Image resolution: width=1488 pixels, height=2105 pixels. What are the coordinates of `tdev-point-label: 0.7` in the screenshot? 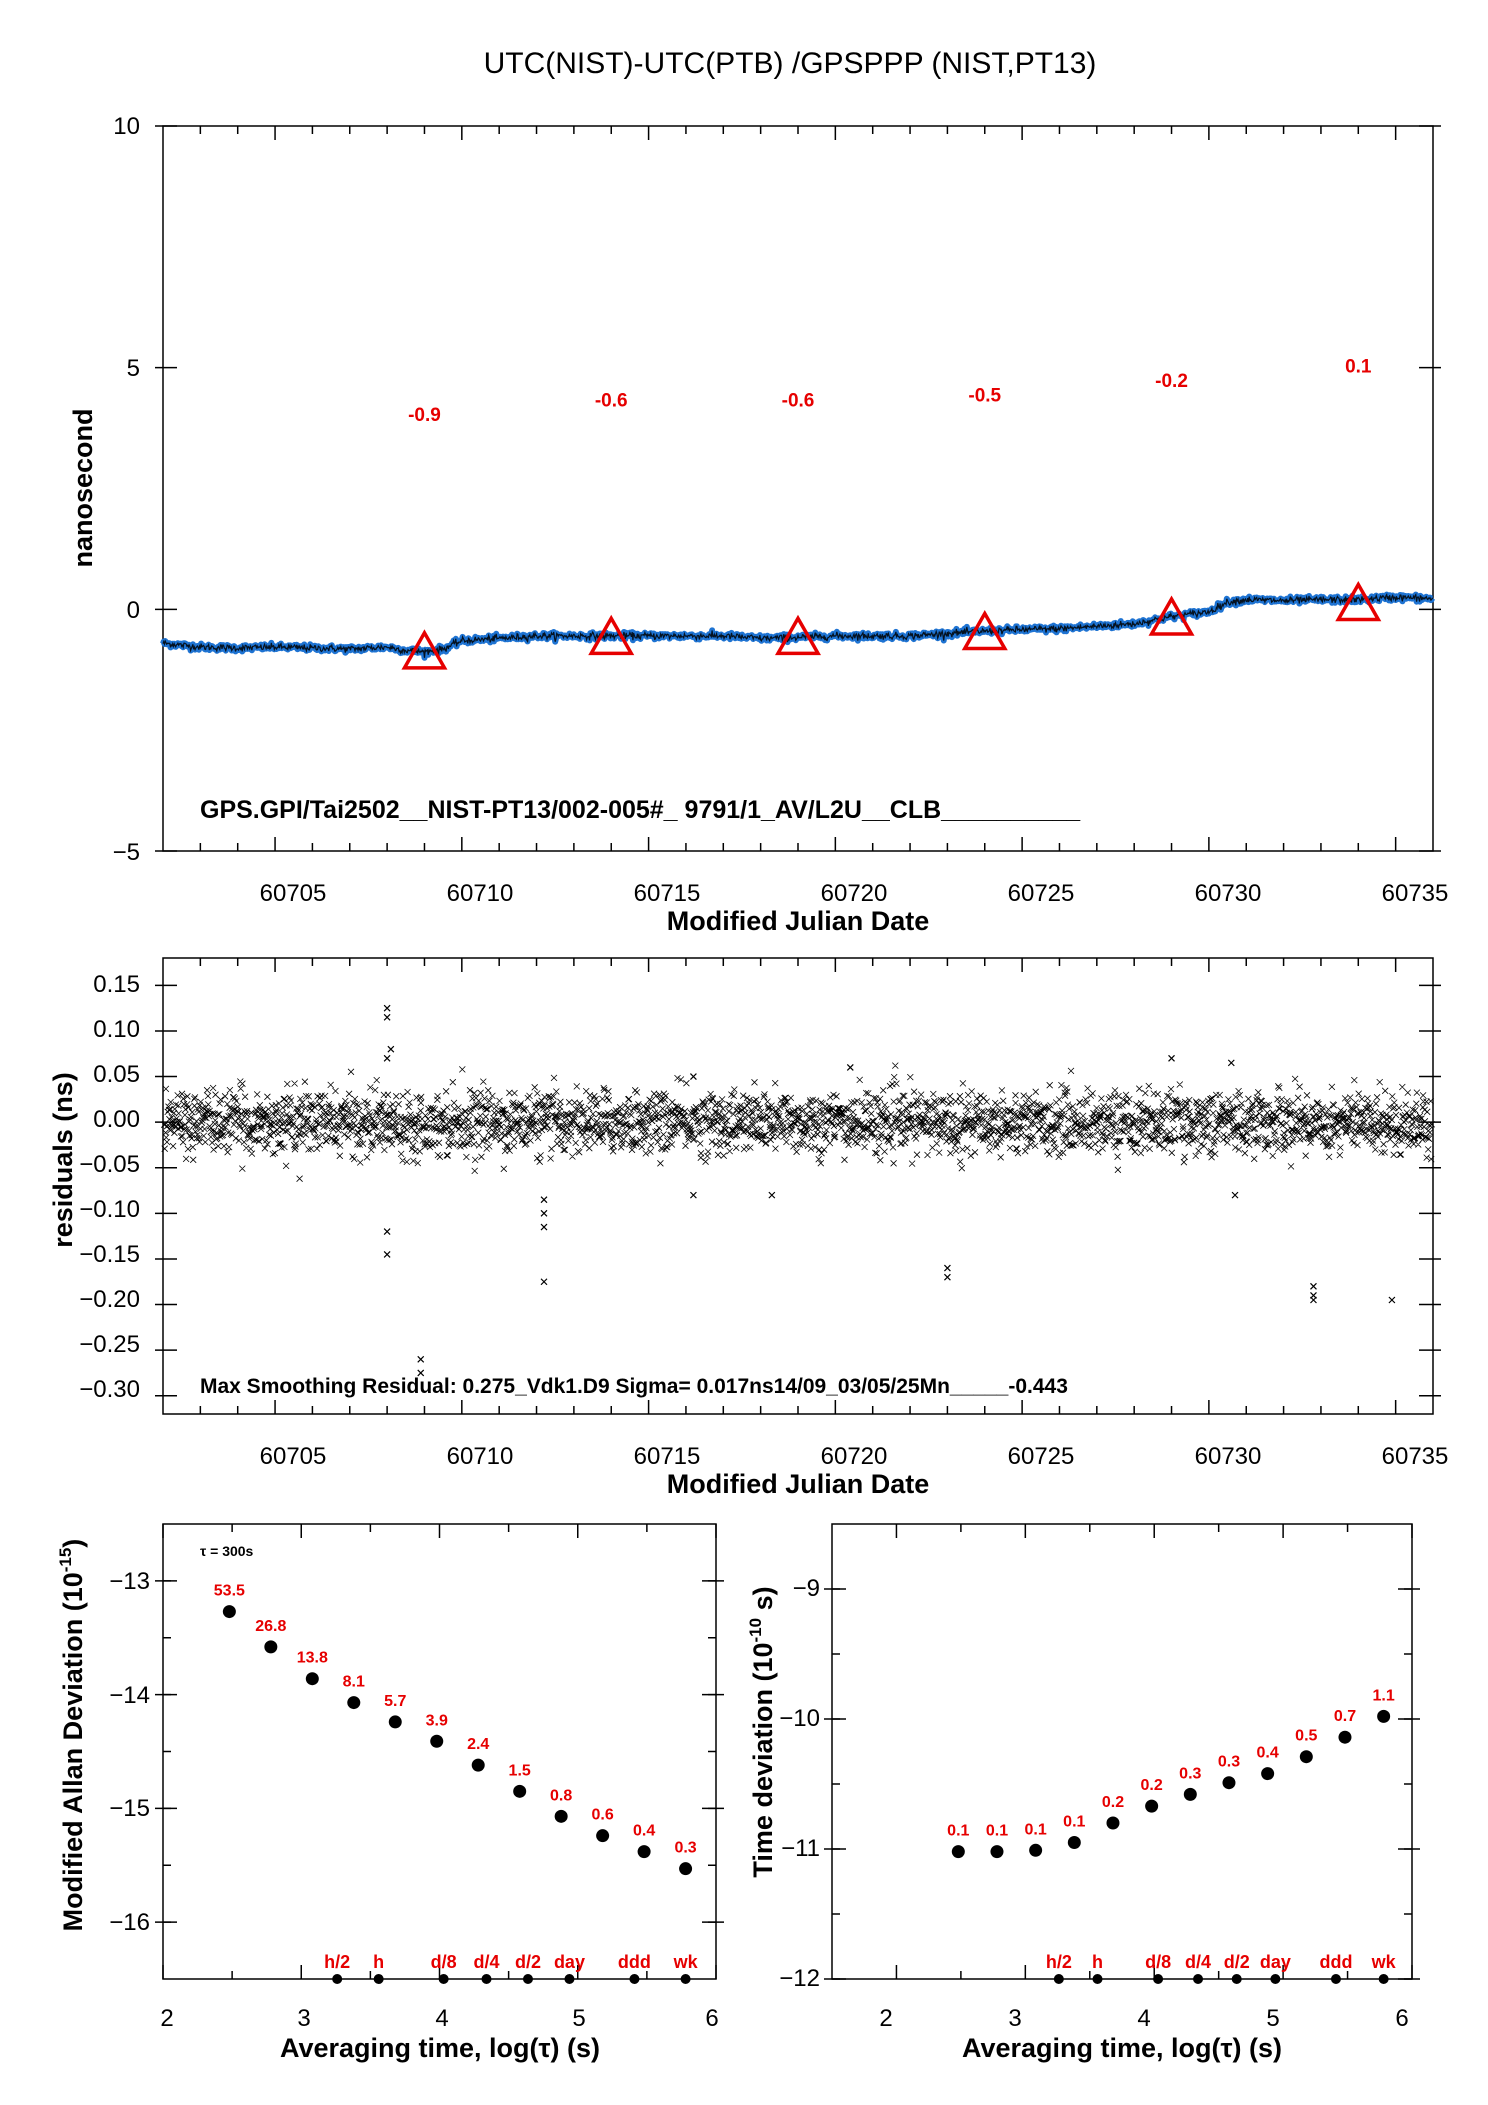 It's located at (1345, 1716).